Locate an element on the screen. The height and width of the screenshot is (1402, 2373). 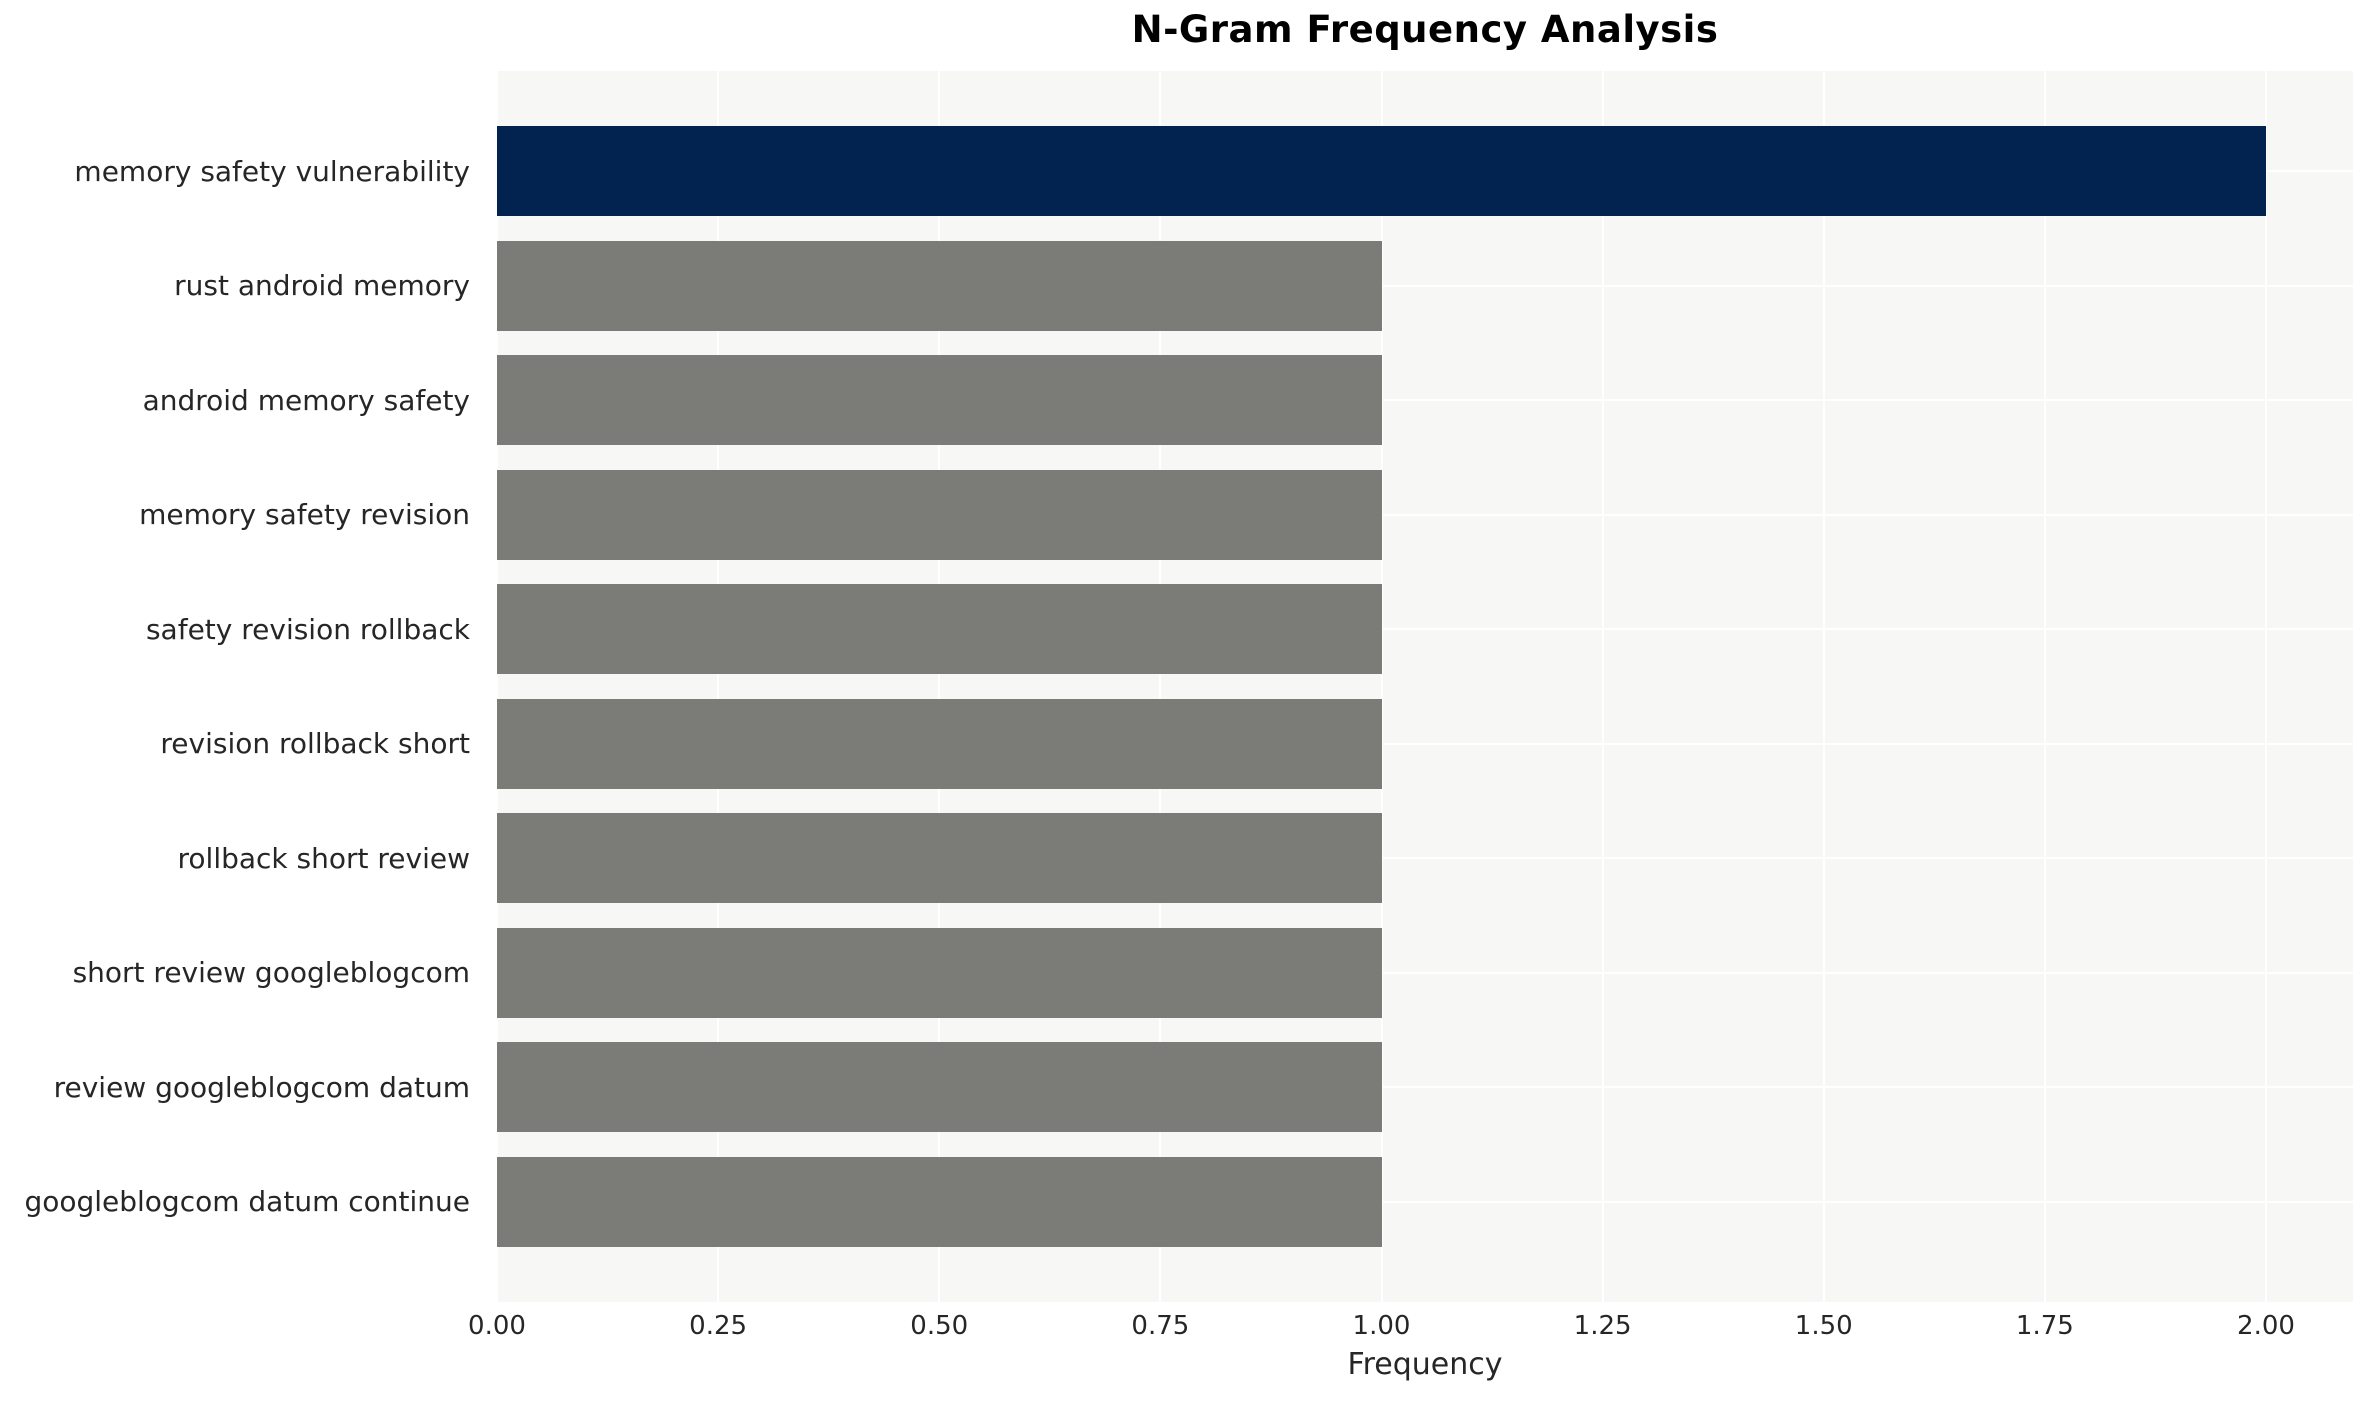
category-label: safety revision rollback is located at coordinates (307, 629).